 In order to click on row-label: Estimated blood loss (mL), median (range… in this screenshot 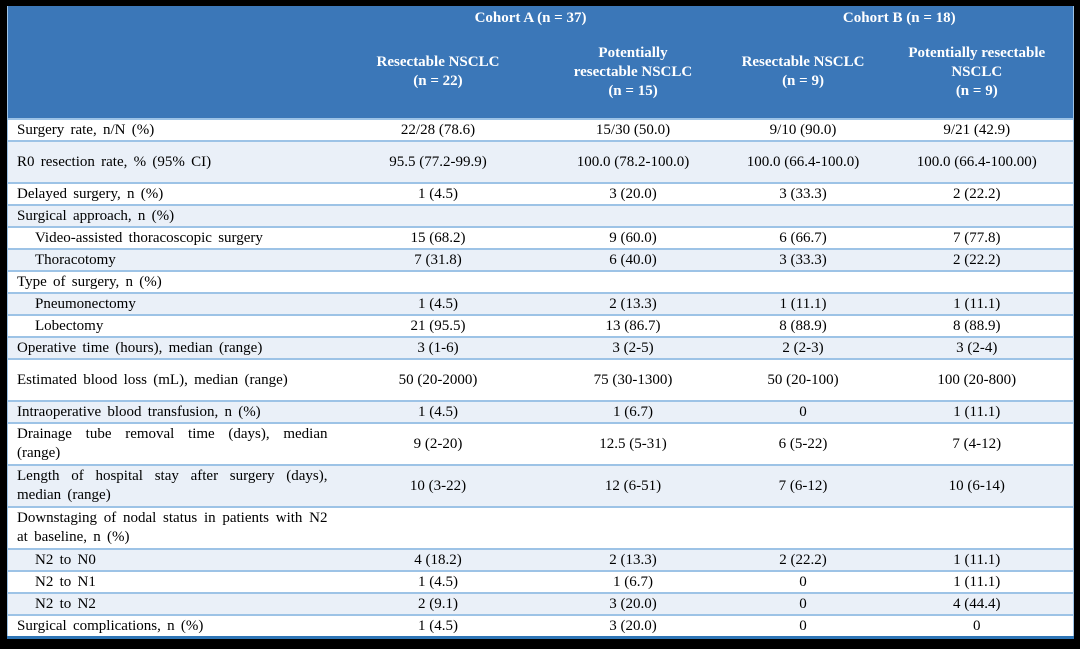, I will do `click(171, 379)`.